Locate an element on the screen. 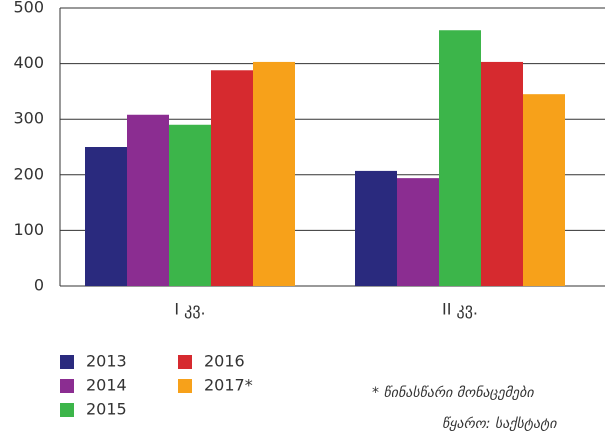 This screenshot has height=447, width=605. x-tick-label: I კვ. is located at coordinates (189, 309).